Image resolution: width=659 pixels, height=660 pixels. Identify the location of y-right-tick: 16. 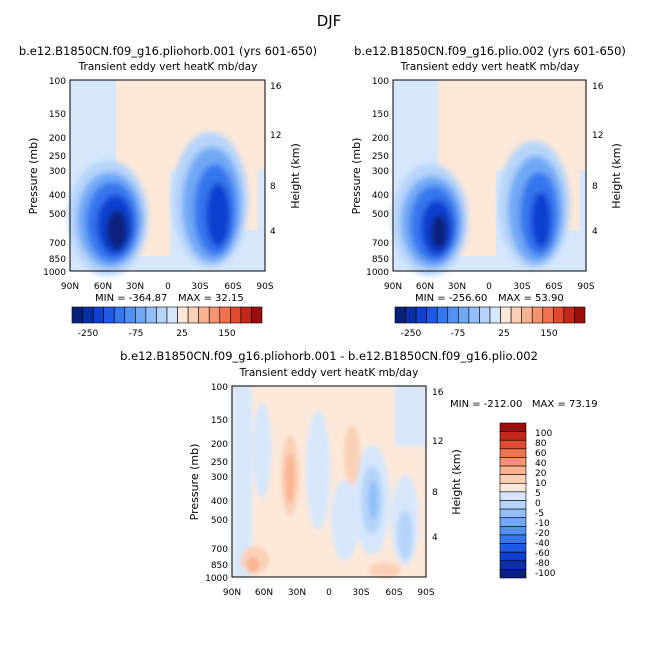
(276, 87).